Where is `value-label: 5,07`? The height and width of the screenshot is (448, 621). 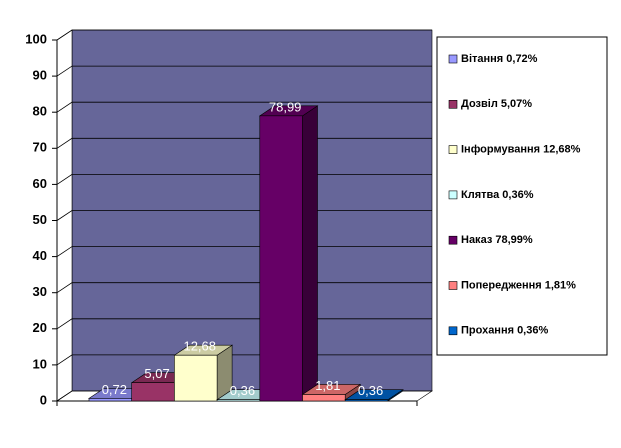
value-label: 5,07 is located at coordinates (156, 373).